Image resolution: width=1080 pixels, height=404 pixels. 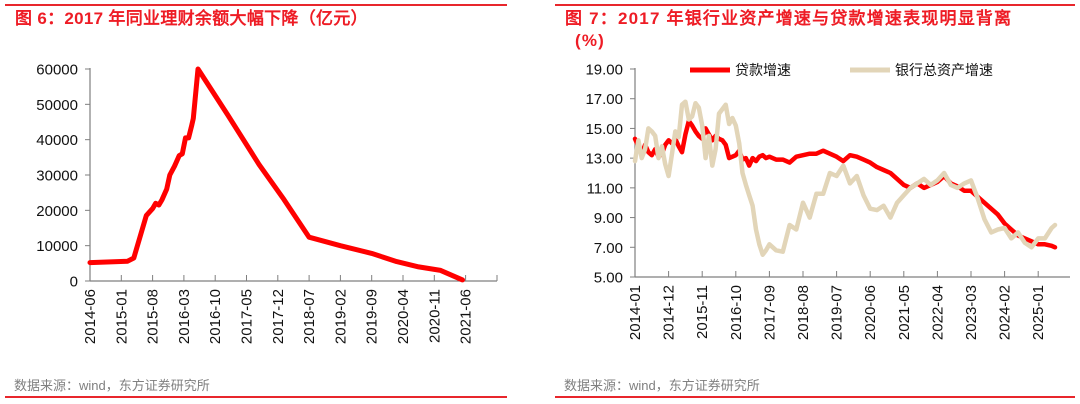 I want to click on x-tick-label: 2021-05, so click(x=904, y=312).